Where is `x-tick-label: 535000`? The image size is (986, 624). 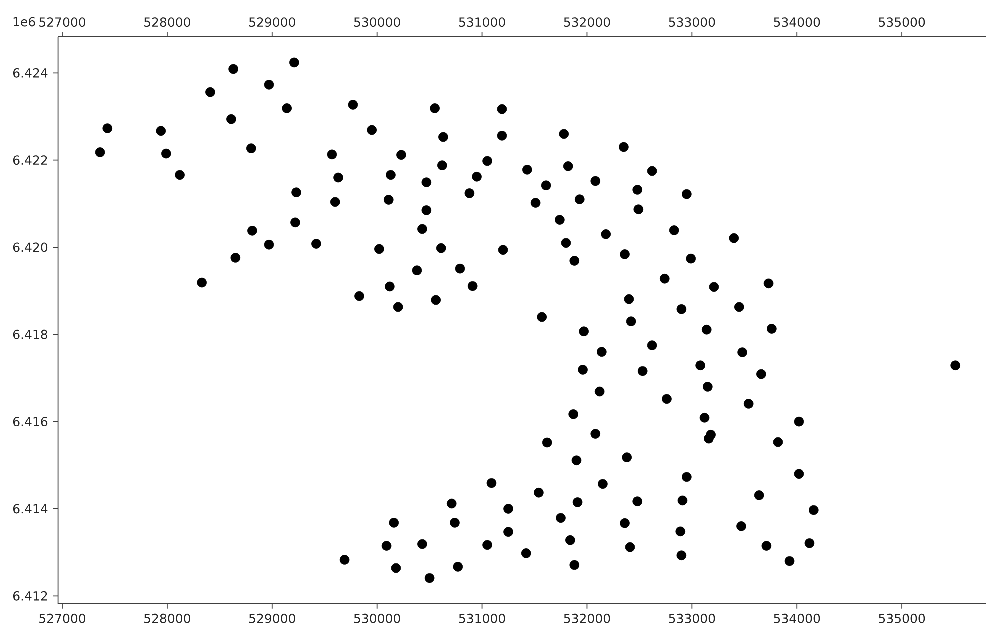 x-tick-label: 535000 is located at coordinates (902, 619).